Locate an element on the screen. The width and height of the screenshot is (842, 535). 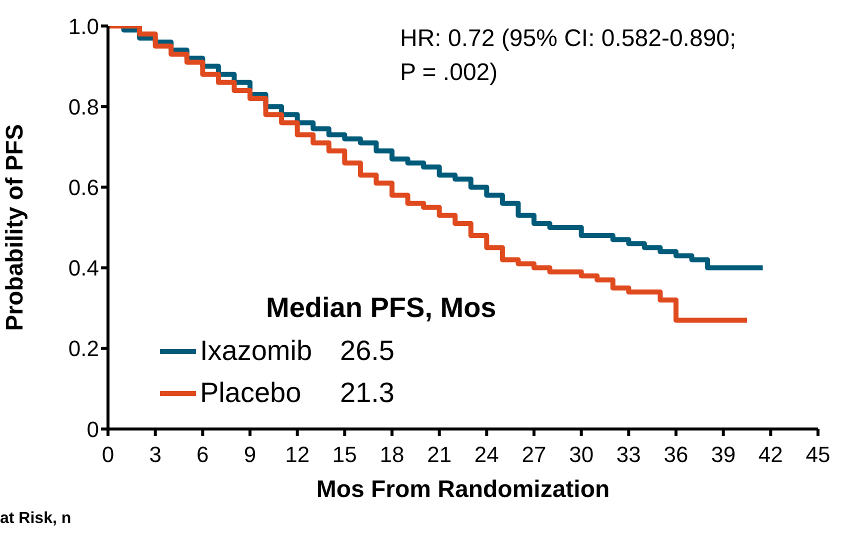
y-tick-label: 0.4 is located at coordinates (83, 268).